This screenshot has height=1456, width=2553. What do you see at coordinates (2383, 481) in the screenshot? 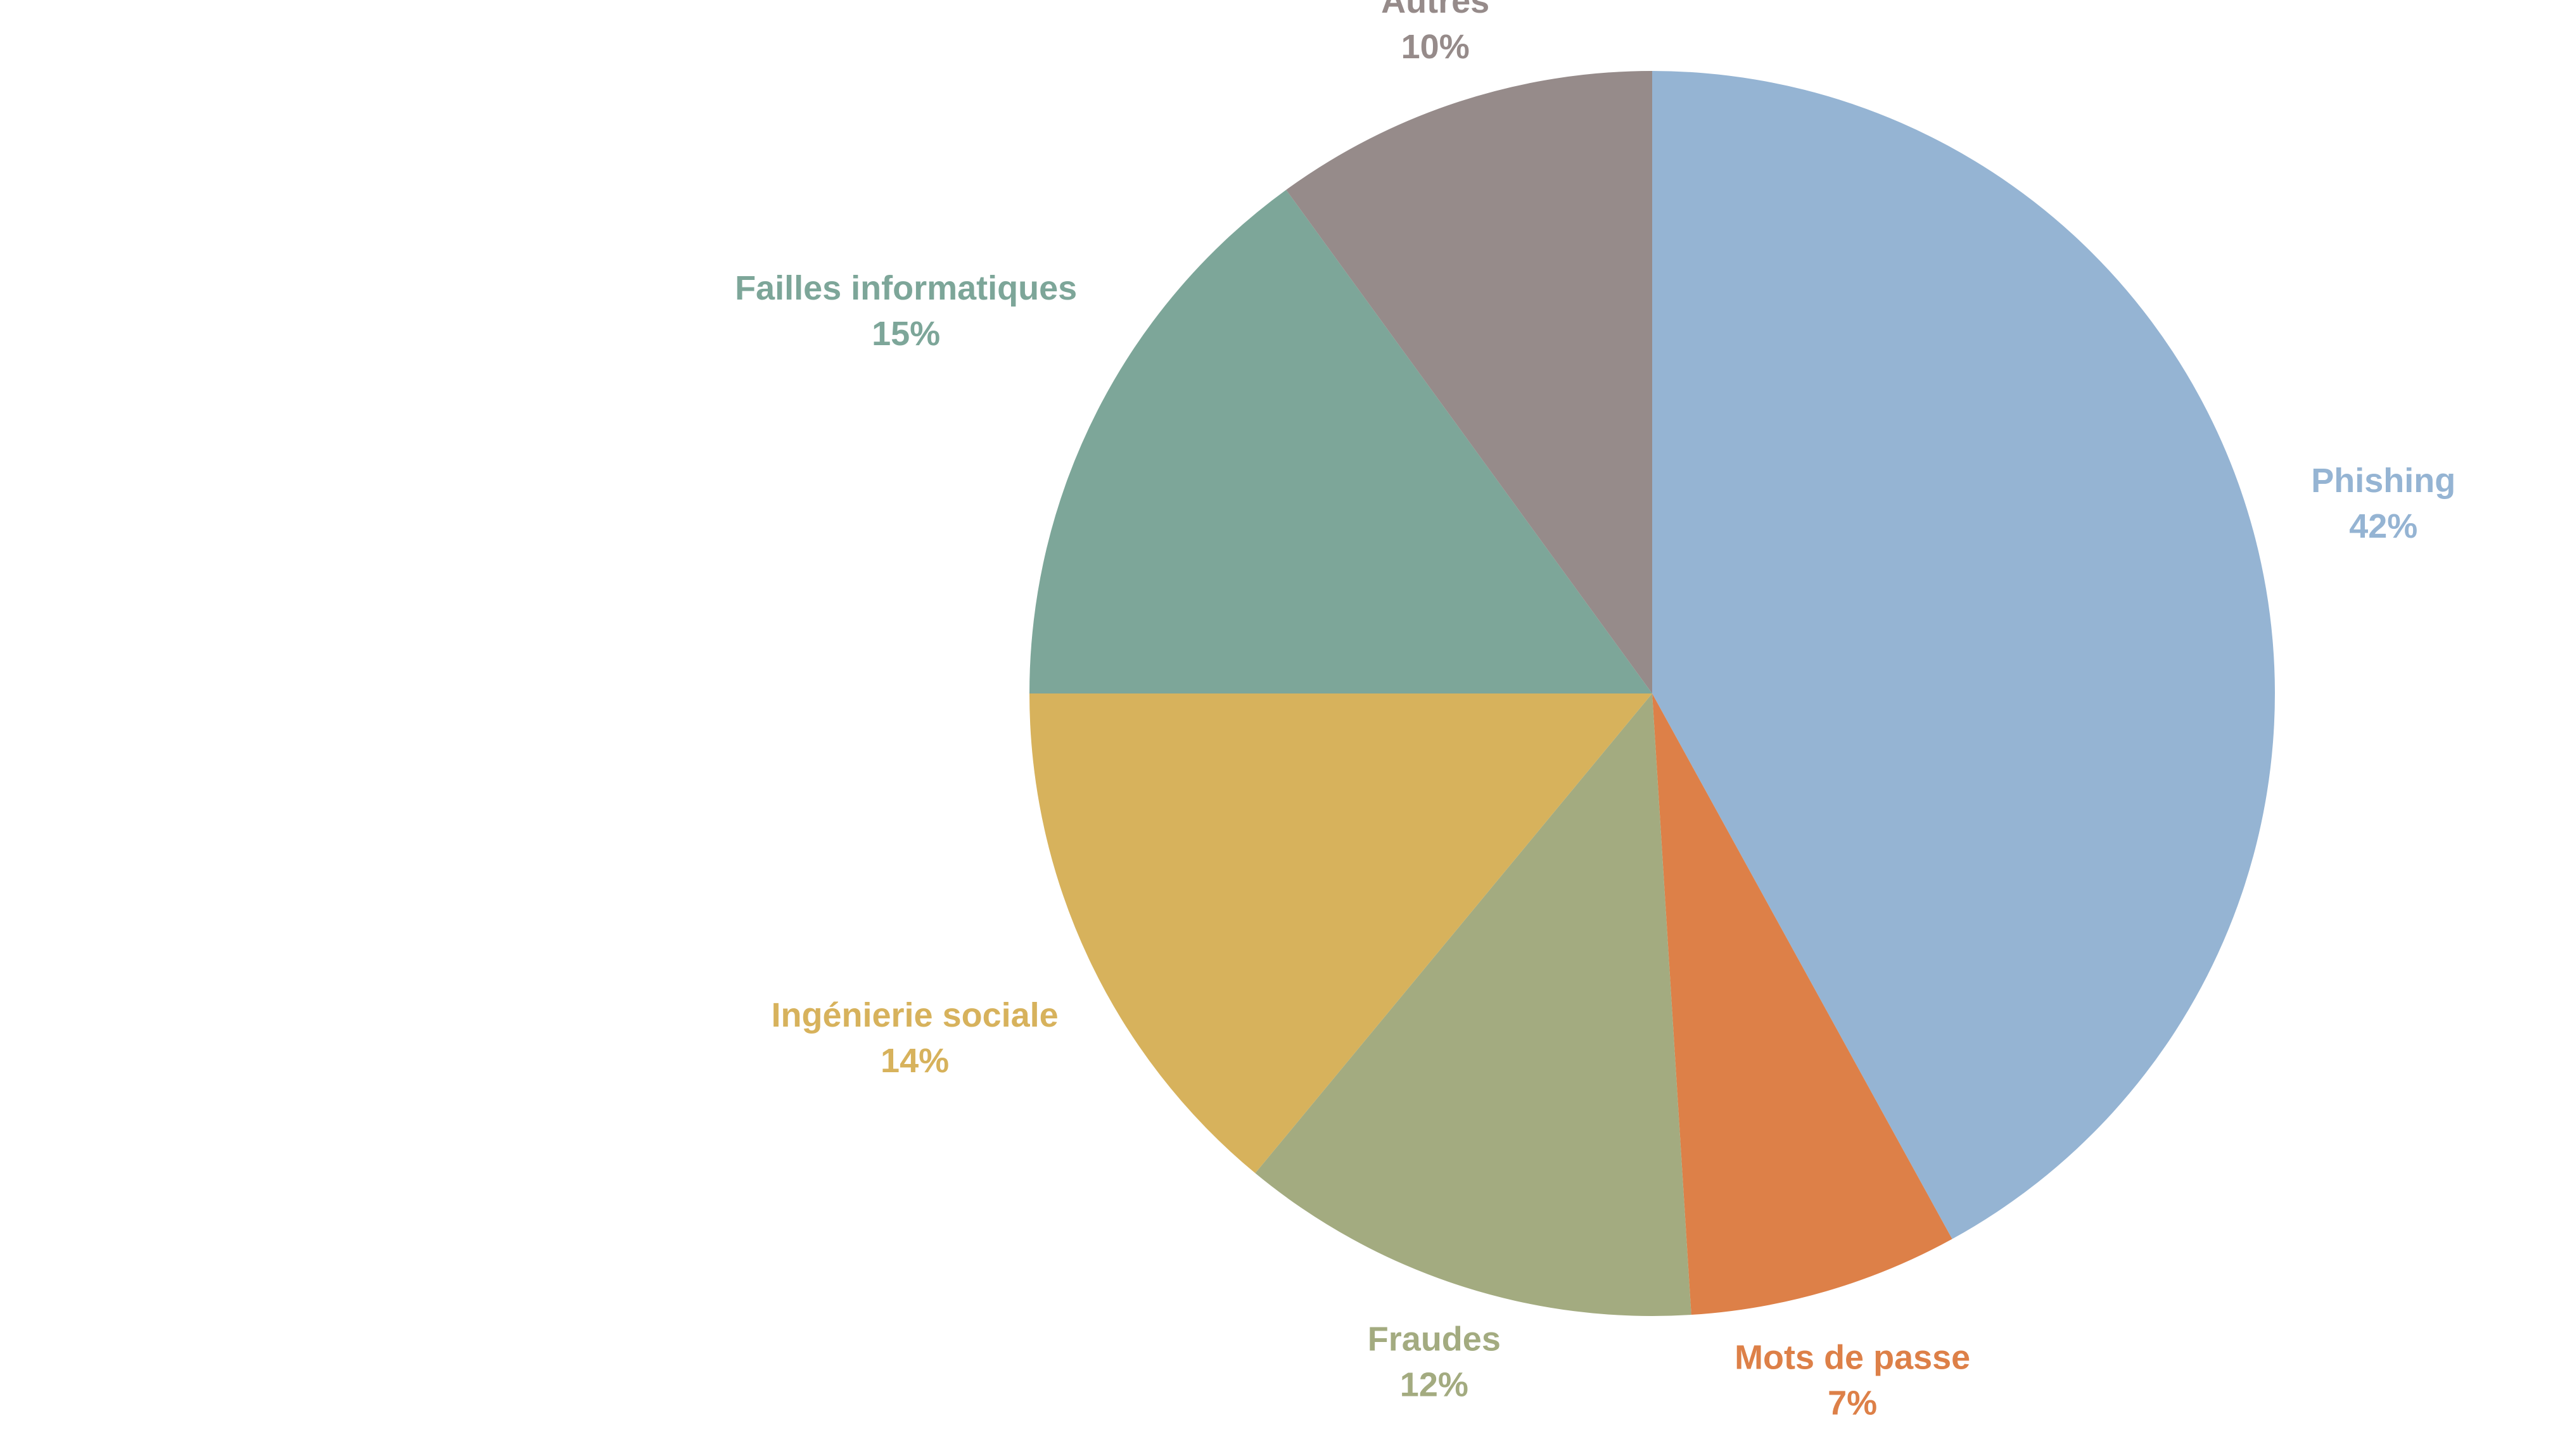
I see `slice-label: Phishing` at bounding box center [2383, 481].